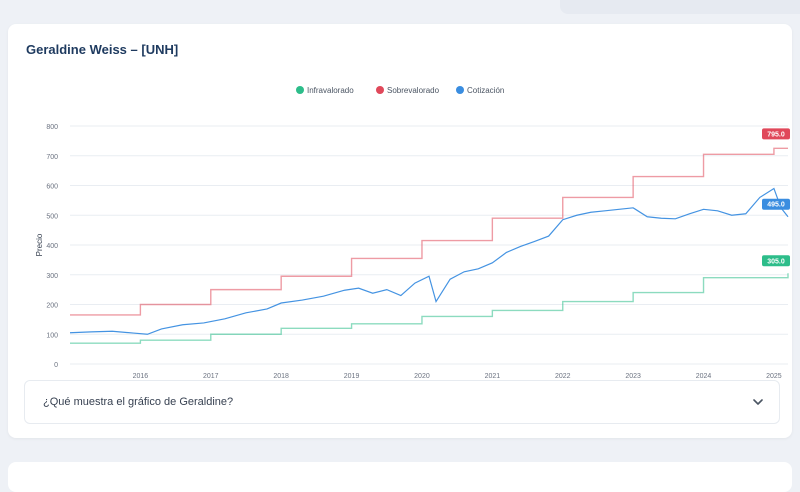 Image resolution: width=800 pixels, height=492 pixels. What do you see at coordinates (633, 376) in the screenshot?
I see `x-tick-label: 2023` at bounding box center [633, 376].